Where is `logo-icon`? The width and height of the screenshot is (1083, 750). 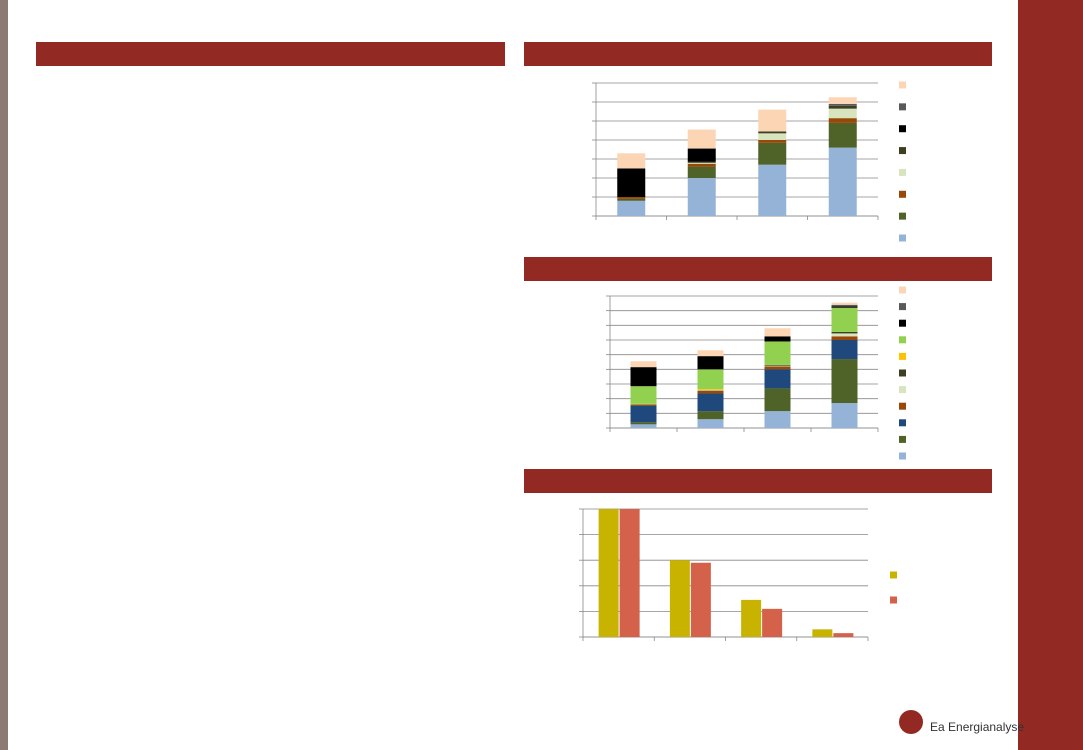 logo-icon is located at coordinates (911, 722).